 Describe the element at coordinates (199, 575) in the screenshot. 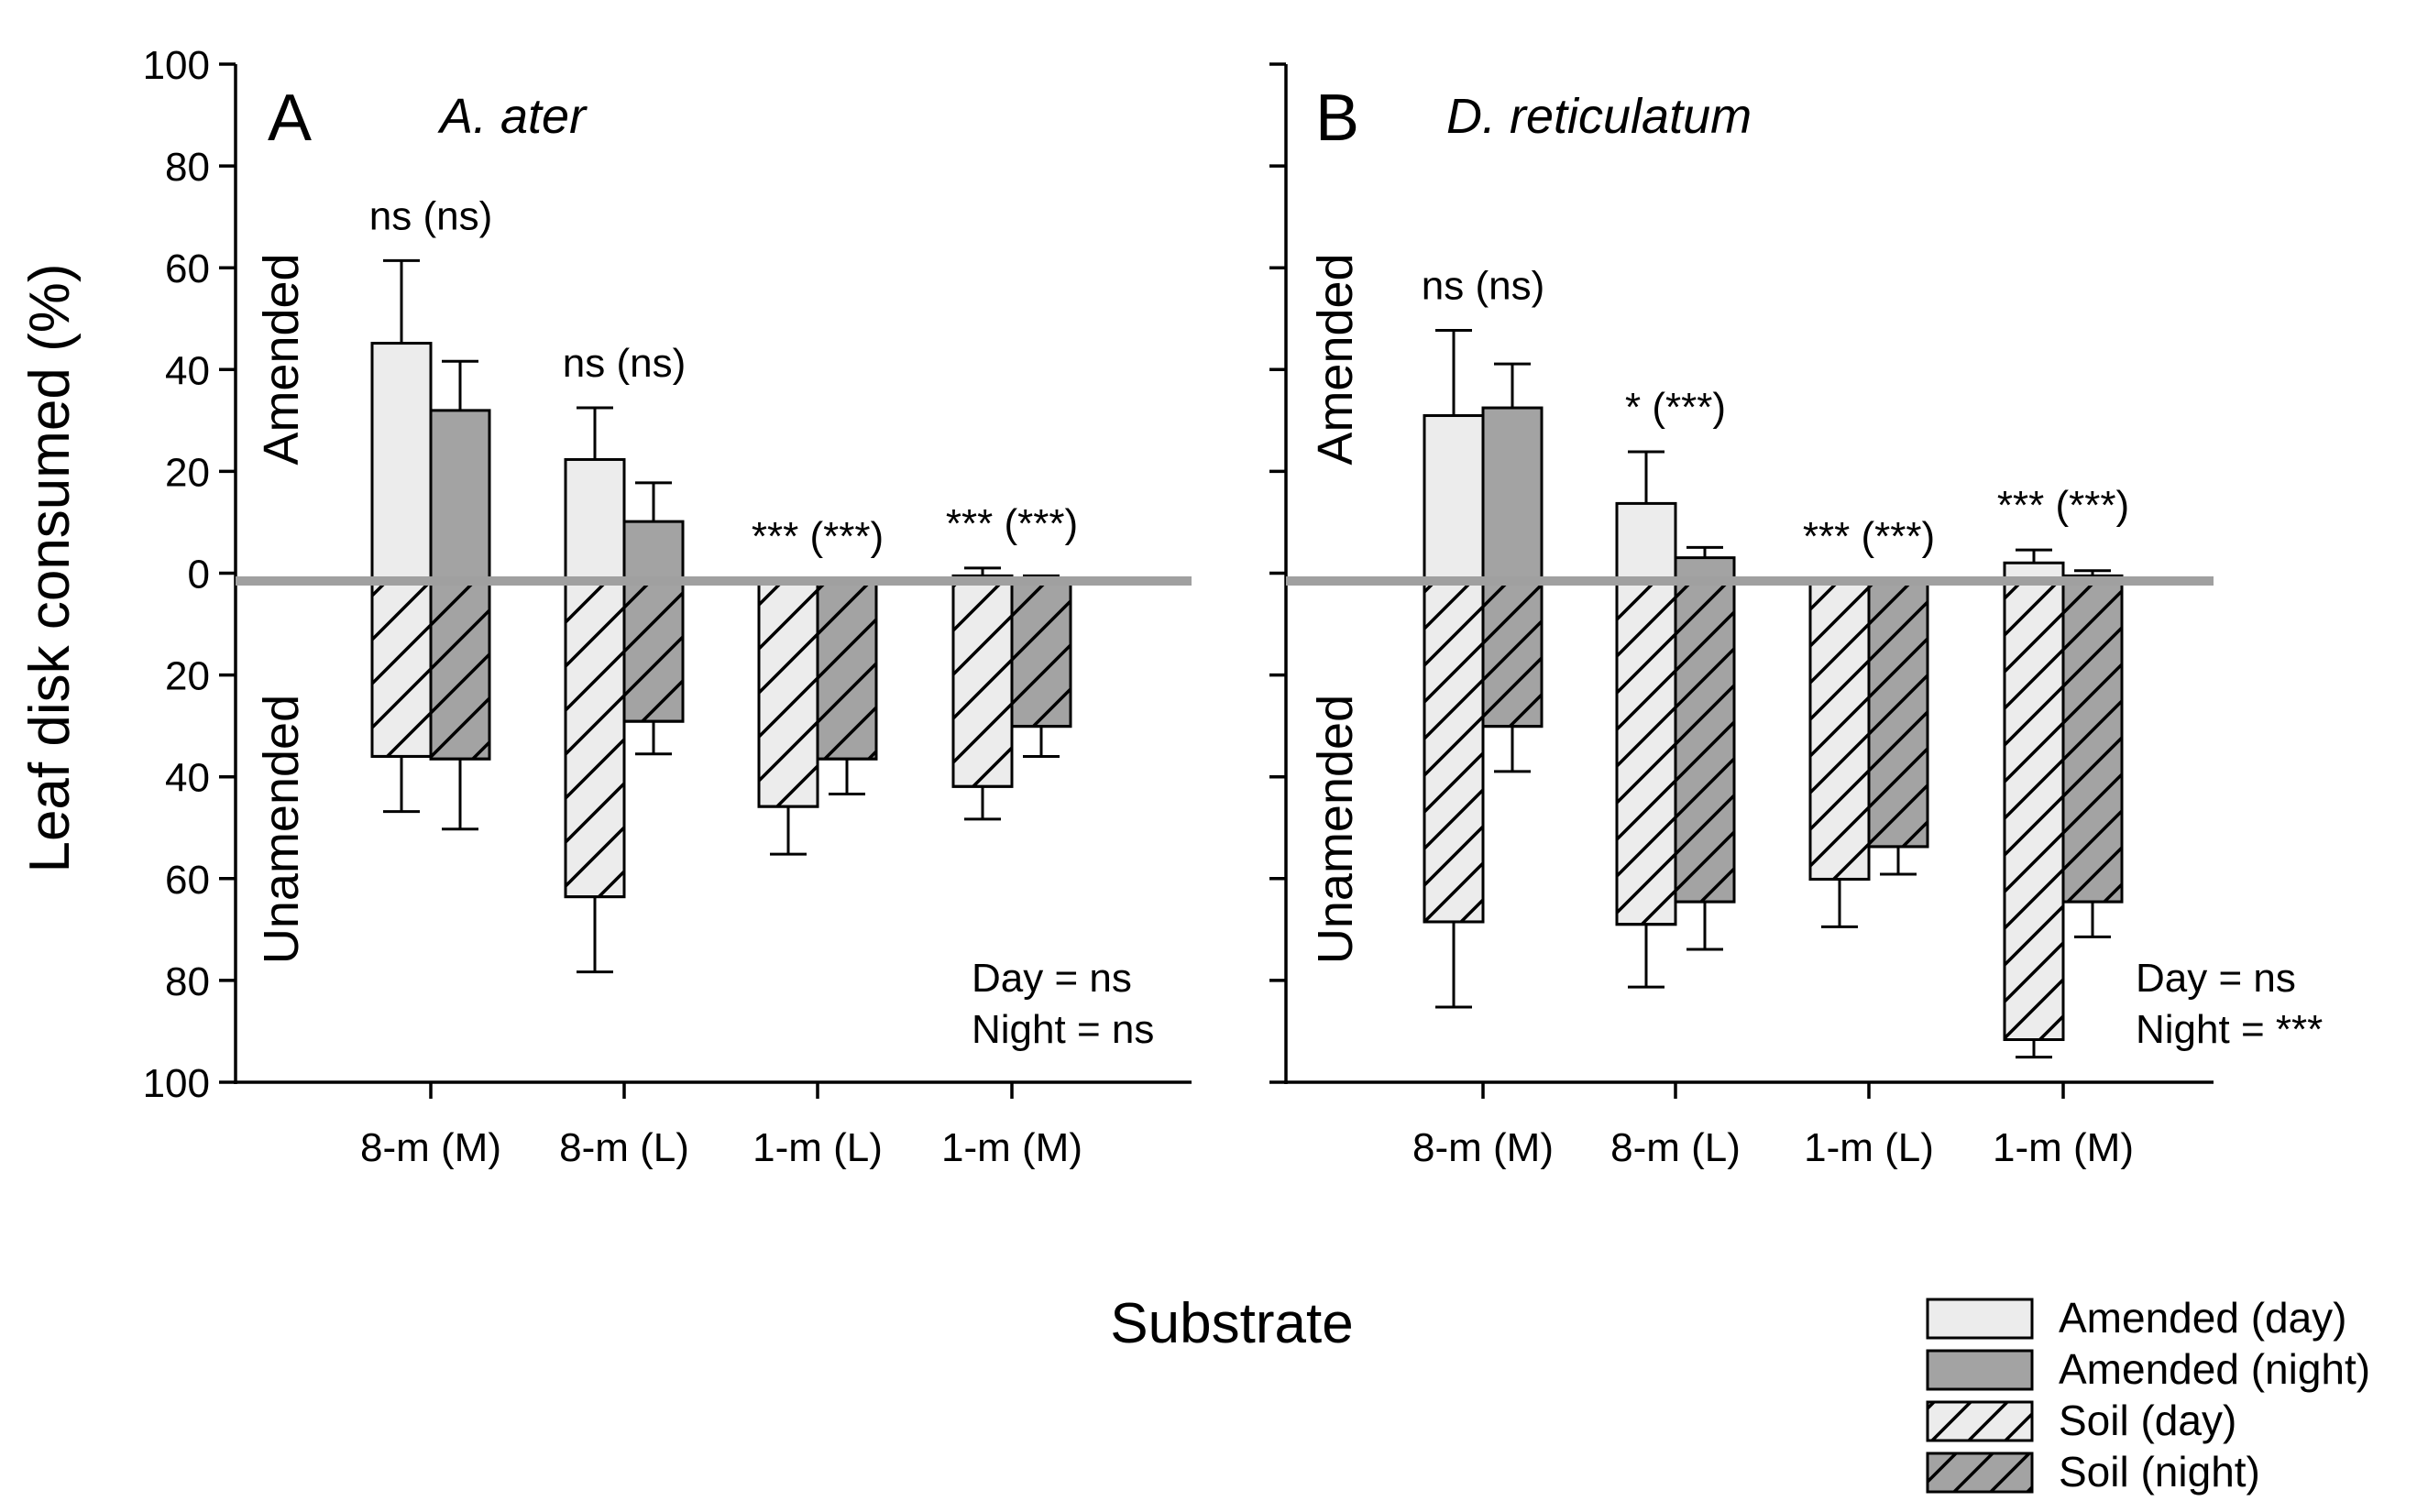

I see `y-tick-label: 0` at that location.